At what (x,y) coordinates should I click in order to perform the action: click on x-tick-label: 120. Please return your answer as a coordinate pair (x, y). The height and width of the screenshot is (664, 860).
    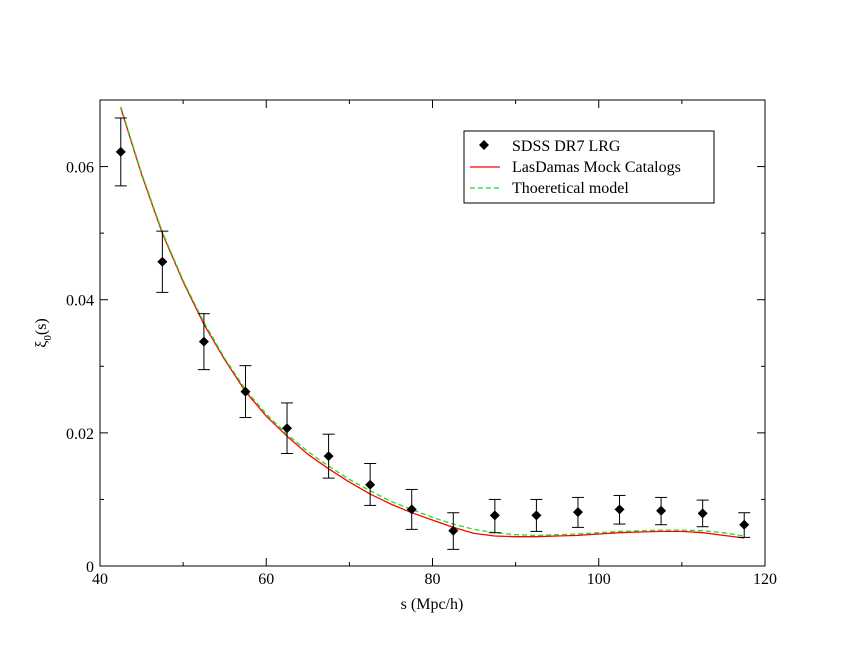
    Looking at the image, I should click on (765, 579).